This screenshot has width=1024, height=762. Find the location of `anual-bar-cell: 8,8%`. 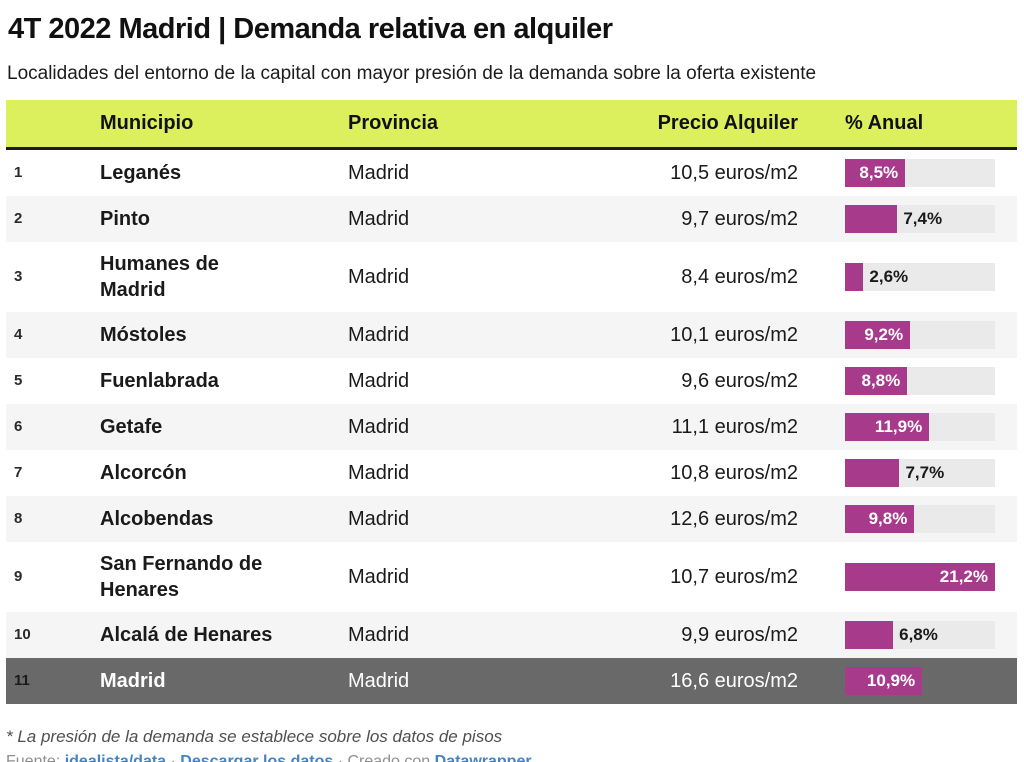

anual-bar-cell: 8,8% is located at coordinates (907, 381).